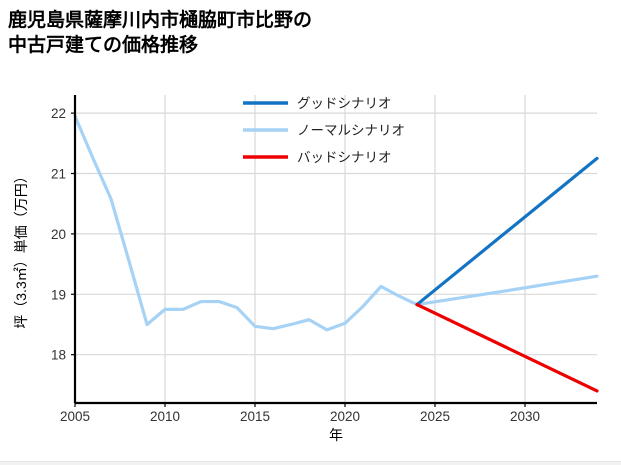 This screenshot has width=621, height=465. I want to click on x-tick-label: 2010, so click(165, 416).